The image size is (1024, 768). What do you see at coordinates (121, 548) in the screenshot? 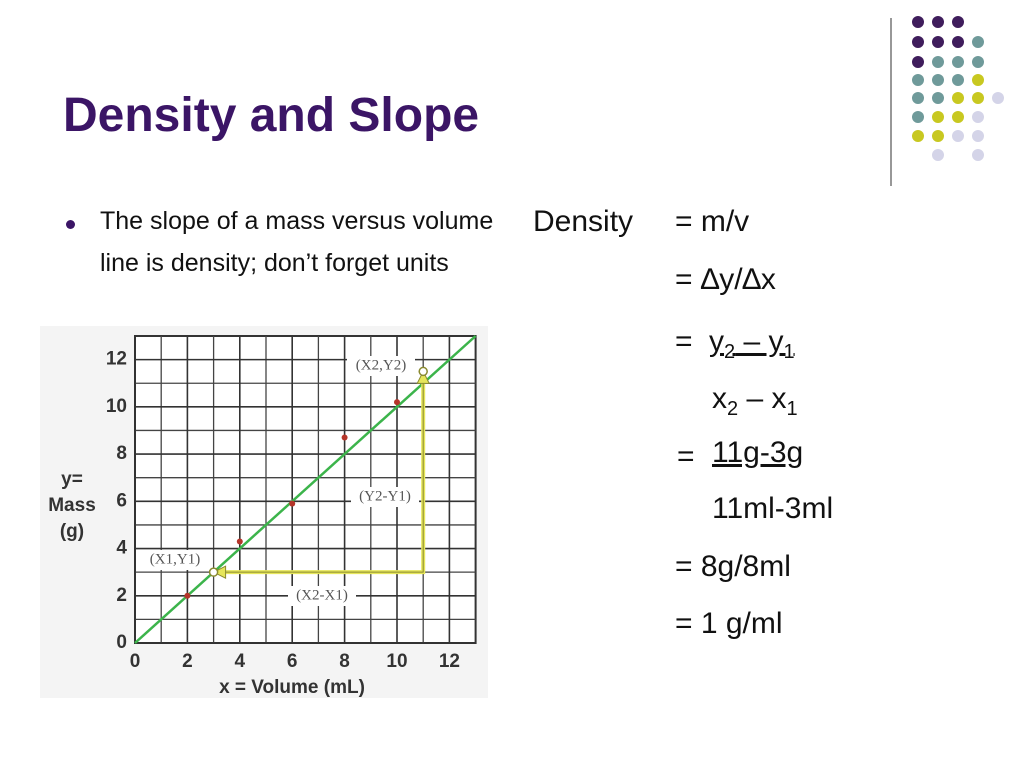
I see `y-tick-label: 4` at bounding box center [121, 548].